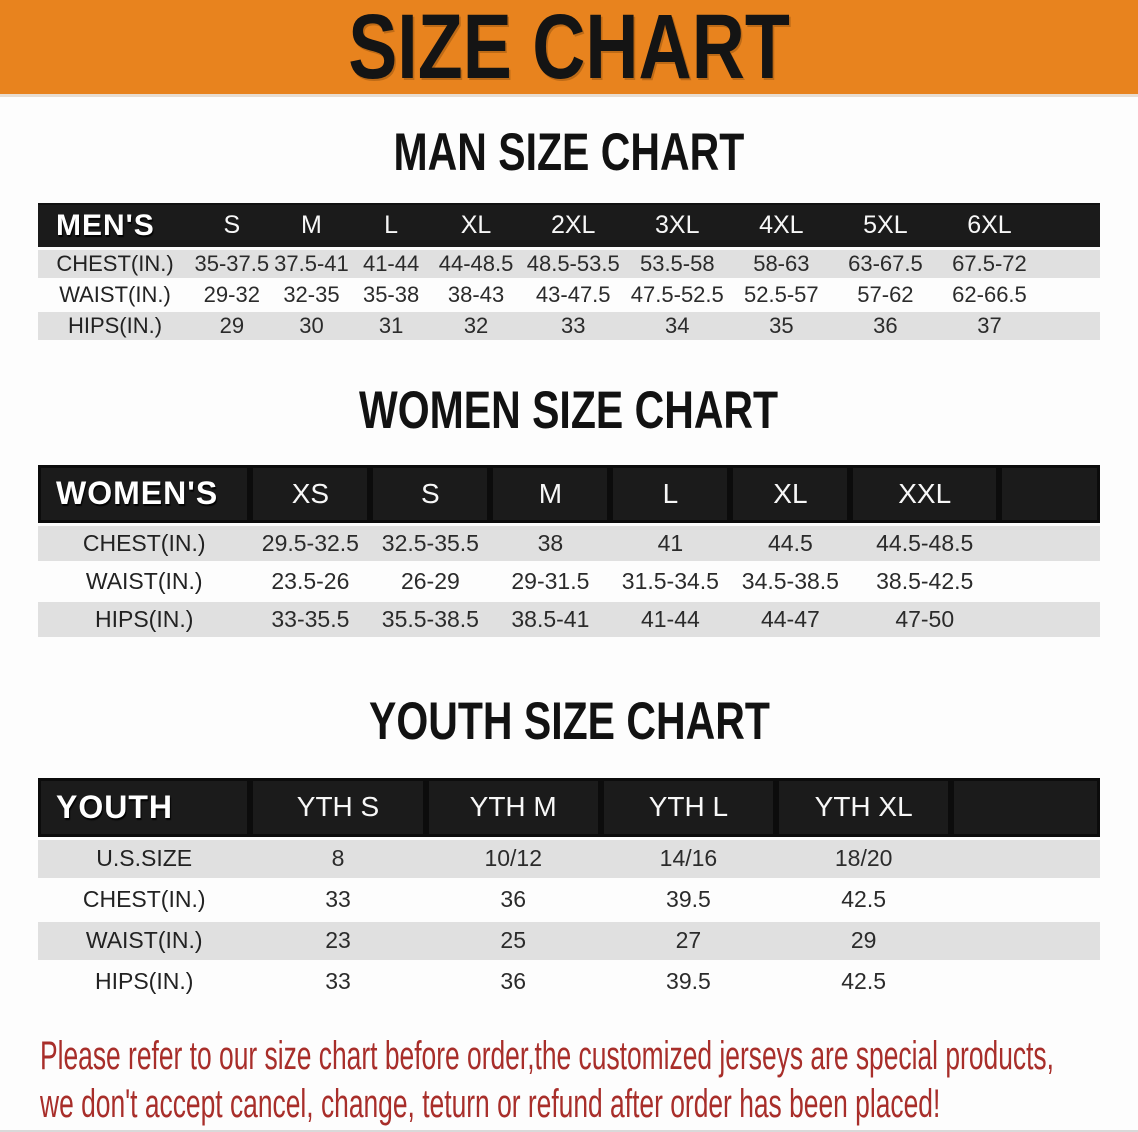 Image resolution: width=1138 pixels, height=1132 pixels. Describe the element at coordinates (989, 325) in the screenshot. I see `value-cell: 37` at that location.